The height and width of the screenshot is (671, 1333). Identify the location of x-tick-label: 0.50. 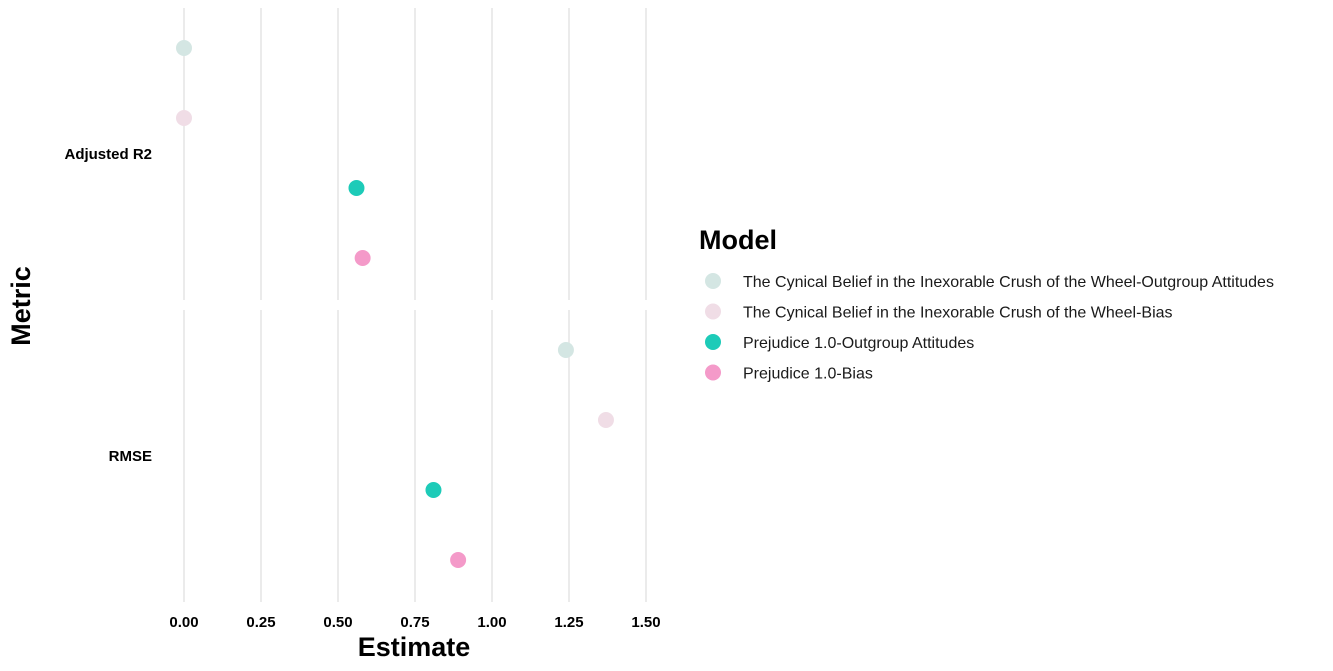
(337, 622).